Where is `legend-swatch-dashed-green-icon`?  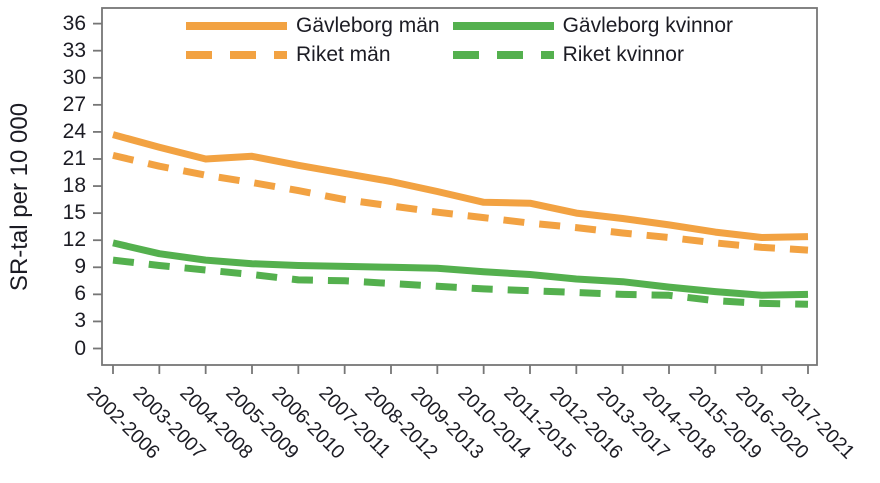
legend-swatch-dashed-green-icon is located at coordinates (503, 54).